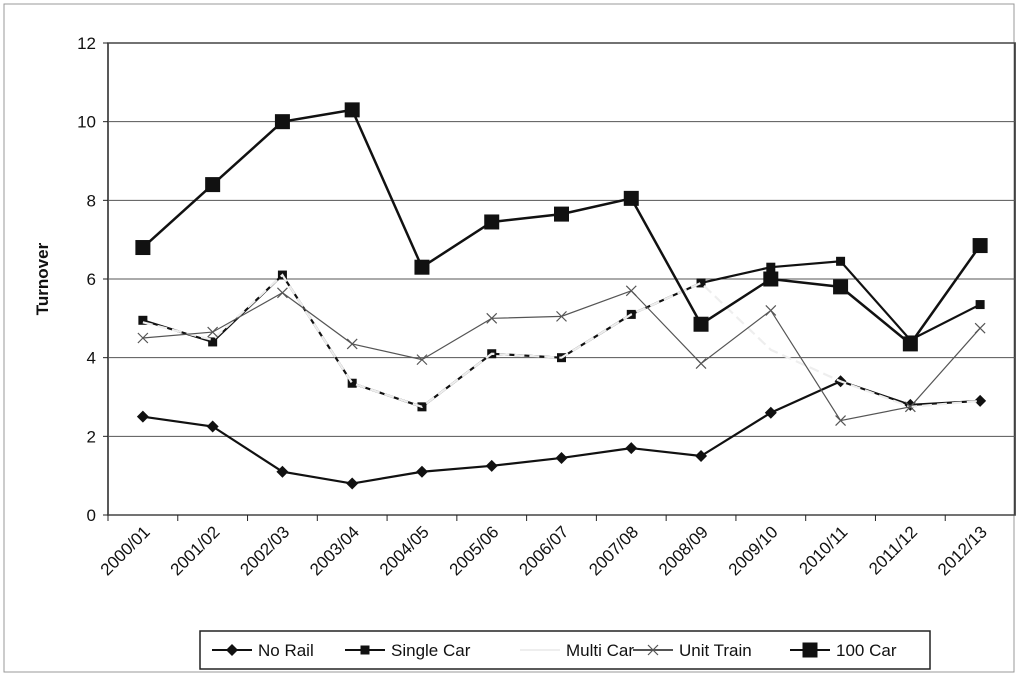 This screenshot has height=681, width=1018. I want to click on legend-label: Multi Car, so click(600, 650).